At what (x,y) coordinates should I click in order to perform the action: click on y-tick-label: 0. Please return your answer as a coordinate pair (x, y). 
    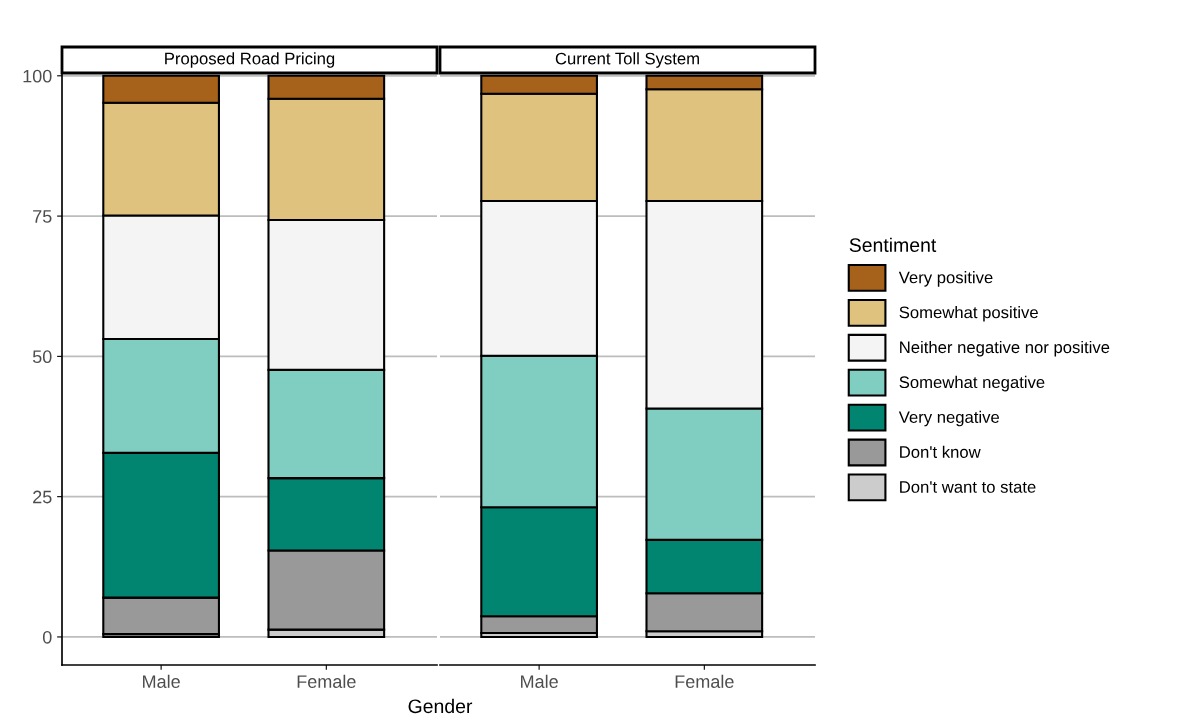
    Looking at the image, I should click on (47, 637).